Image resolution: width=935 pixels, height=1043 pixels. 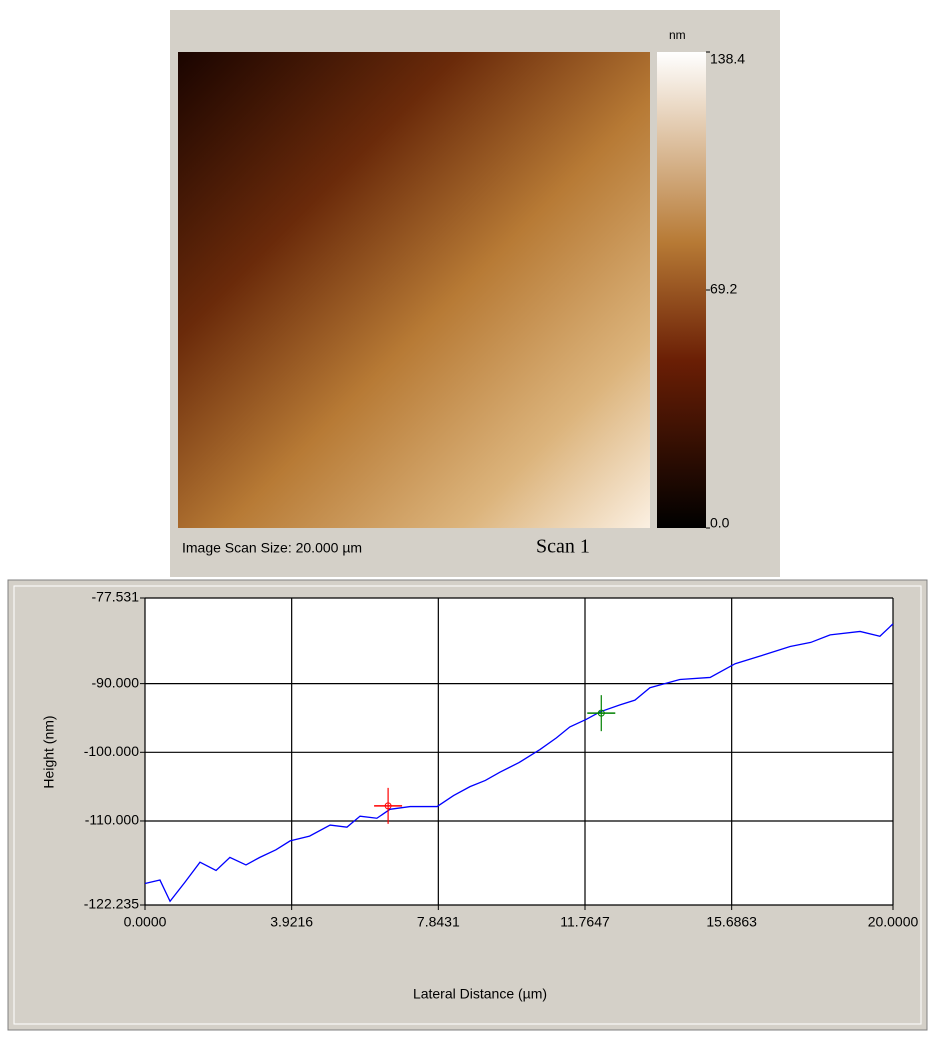 What do you see at coordinates (111, 904) in the screenshot?
I see `y-tick-label: -122.235` at bounding box center [111, 904].